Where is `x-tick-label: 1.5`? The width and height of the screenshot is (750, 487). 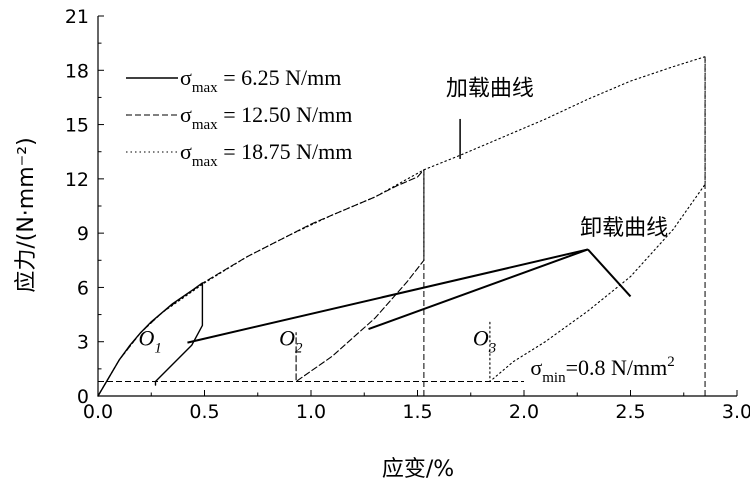 x-tick-label: 1.5 is located at coordinates (417, 412).